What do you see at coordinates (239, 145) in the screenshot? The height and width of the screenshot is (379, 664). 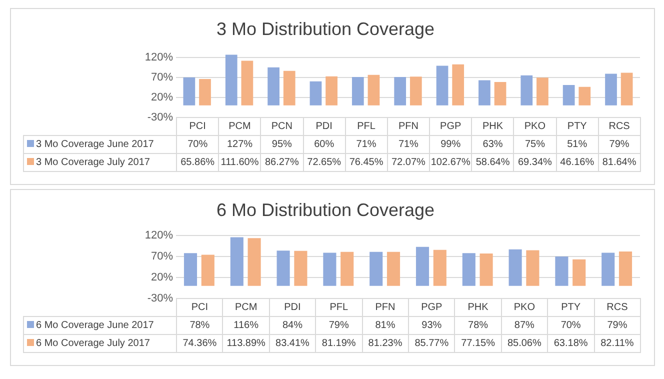 I see `data-label: 127%` at bounding box center [239, 145].